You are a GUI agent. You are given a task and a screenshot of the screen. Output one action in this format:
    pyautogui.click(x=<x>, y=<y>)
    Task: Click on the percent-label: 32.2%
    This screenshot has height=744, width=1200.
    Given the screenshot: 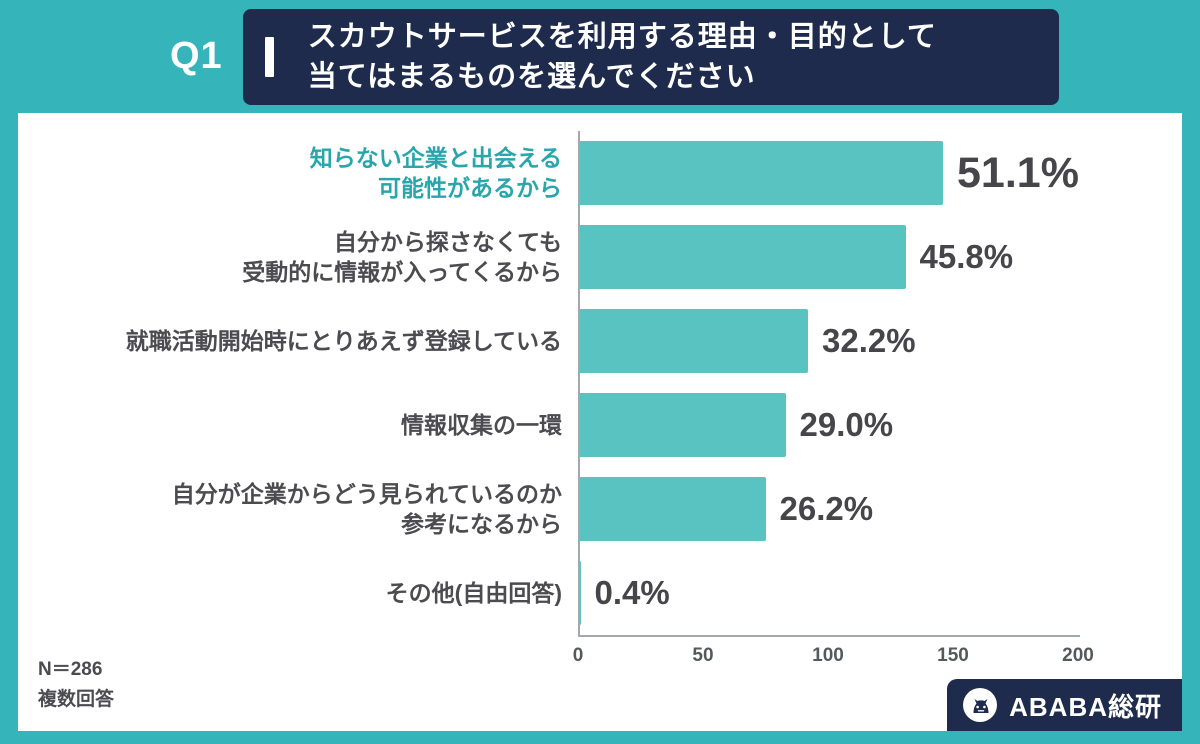 What is the action you would take?
    pyautogui.click(x=869, y=340)
    